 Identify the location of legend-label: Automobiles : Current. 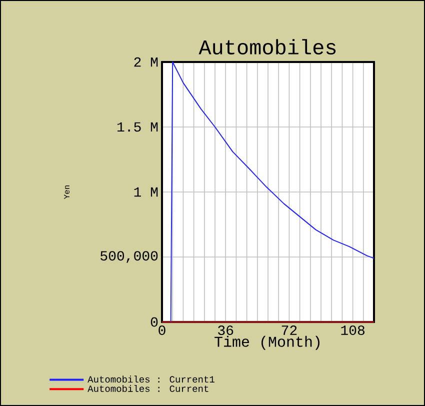
(148, 388).